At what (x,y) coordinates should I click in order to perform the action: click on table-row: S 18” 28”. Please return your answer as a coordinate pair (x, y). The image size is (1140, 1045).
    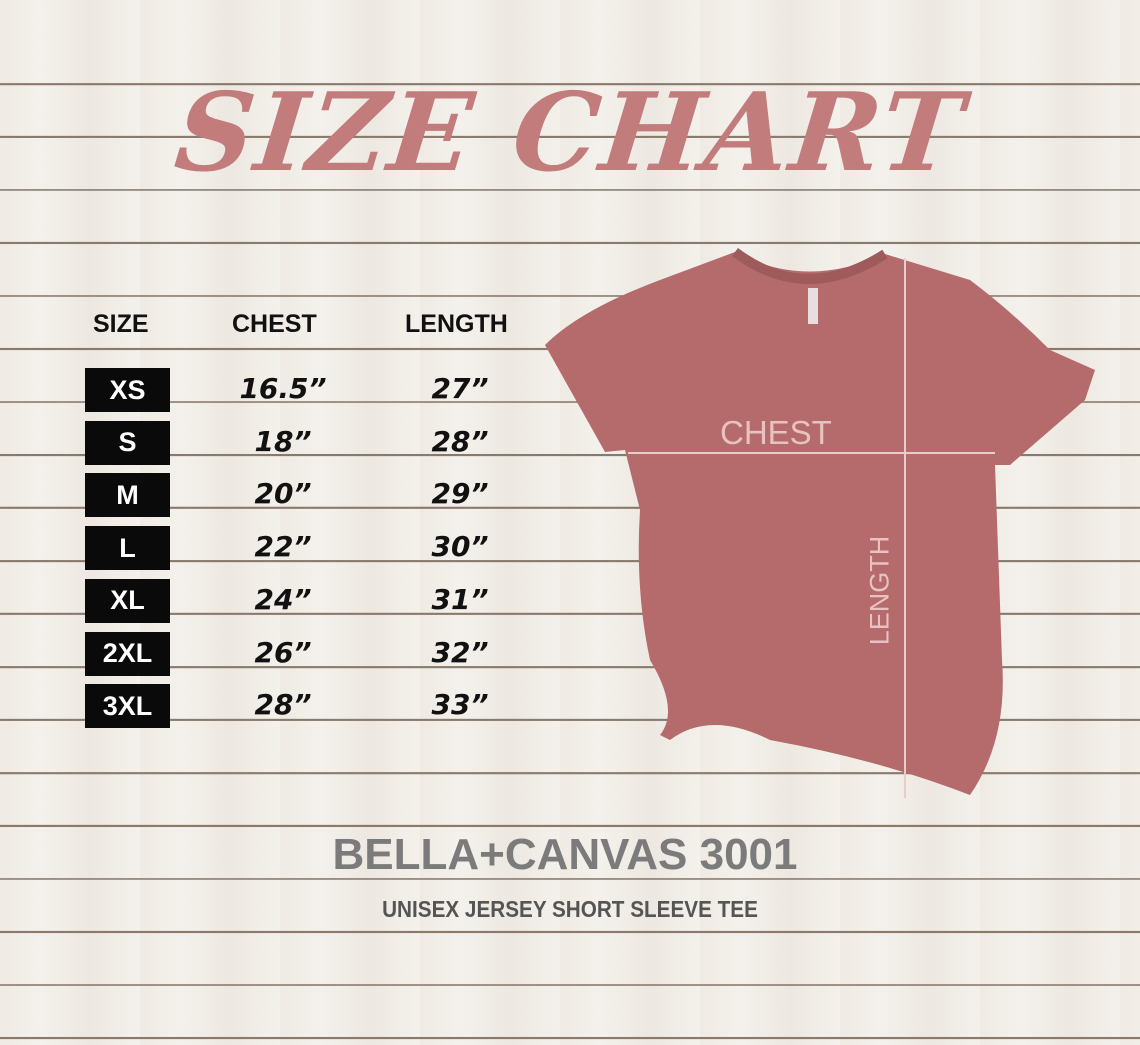
    Looking at the image, I should click on (325, 442).